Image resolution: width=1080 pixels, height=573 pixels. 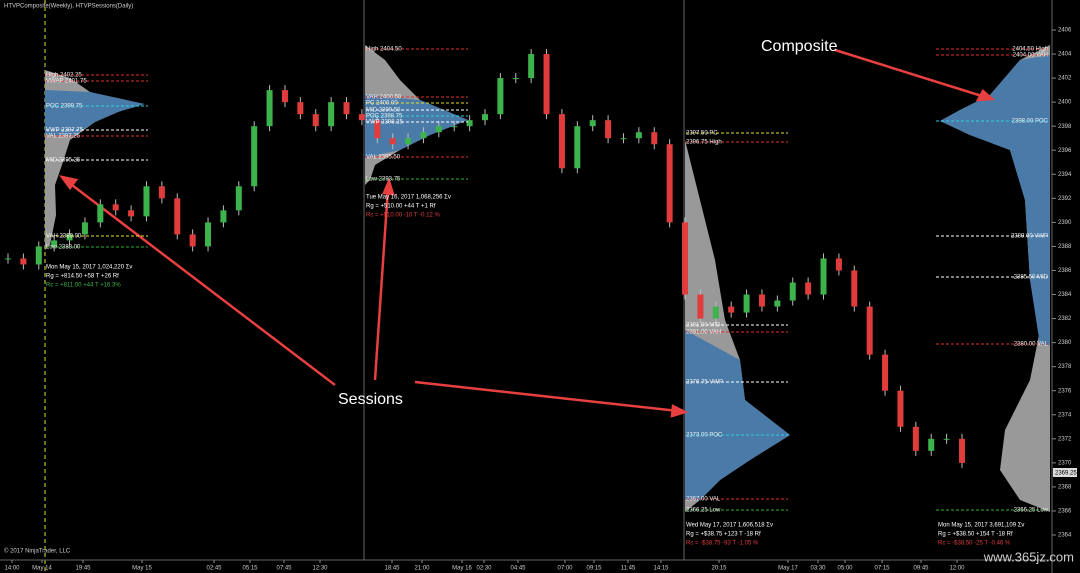 What do you see at coordinates (142, 569) in the screenshot?
I see `x-tick-label: May 15` at bounding box center [142, 569].